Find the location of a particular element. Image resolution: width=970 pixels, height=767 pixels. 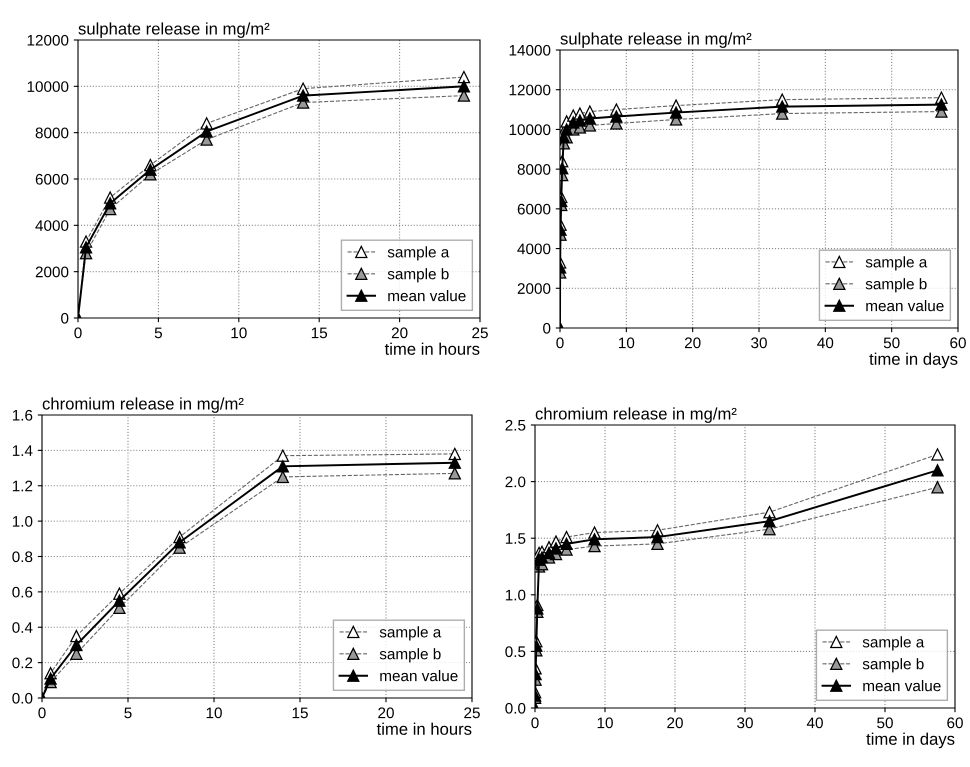

y-tick-label: 1.2 is located at coordinates (22, 486).